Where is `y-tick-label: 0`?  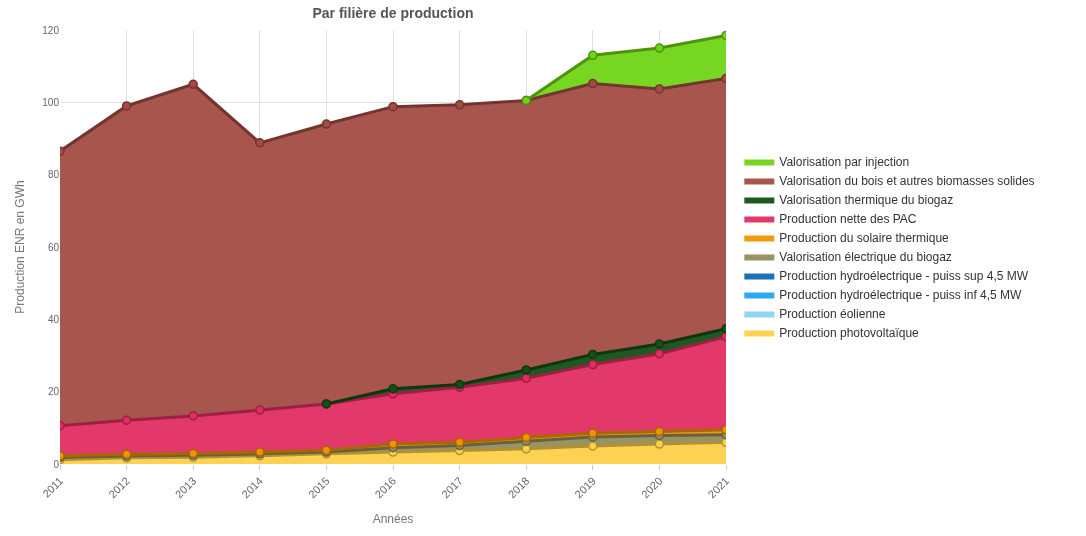 y-tick-label: 0 is located at coordinates (56, 464).